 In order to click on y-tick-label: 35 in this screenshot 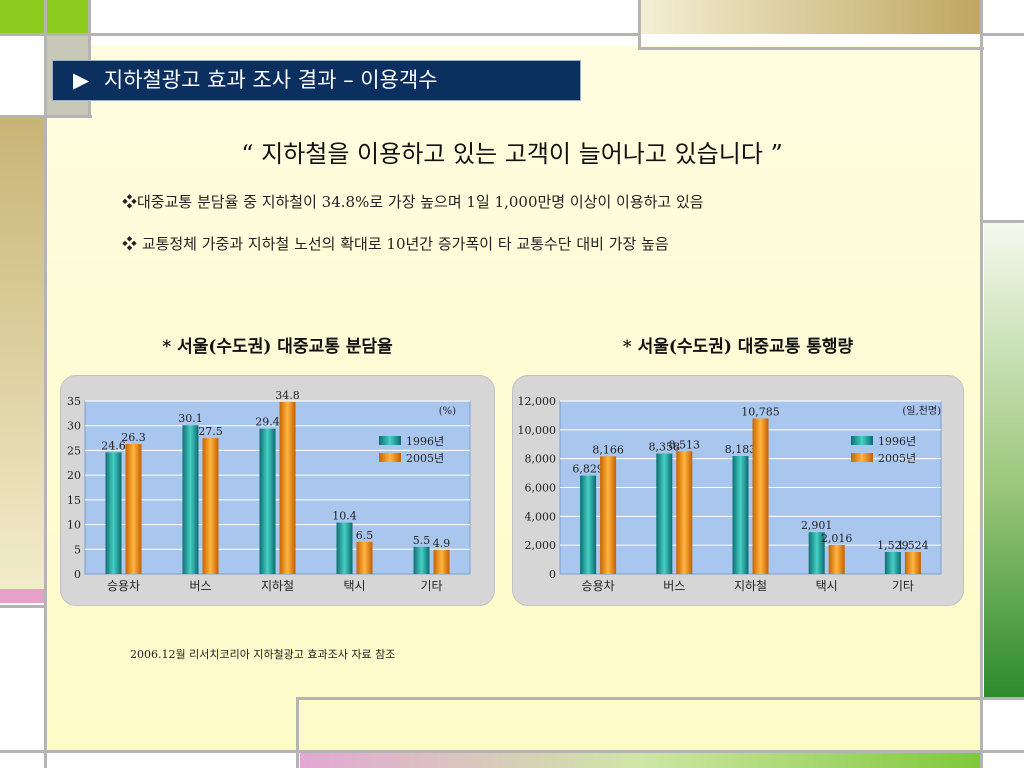, I will do `click(74, 401)`.